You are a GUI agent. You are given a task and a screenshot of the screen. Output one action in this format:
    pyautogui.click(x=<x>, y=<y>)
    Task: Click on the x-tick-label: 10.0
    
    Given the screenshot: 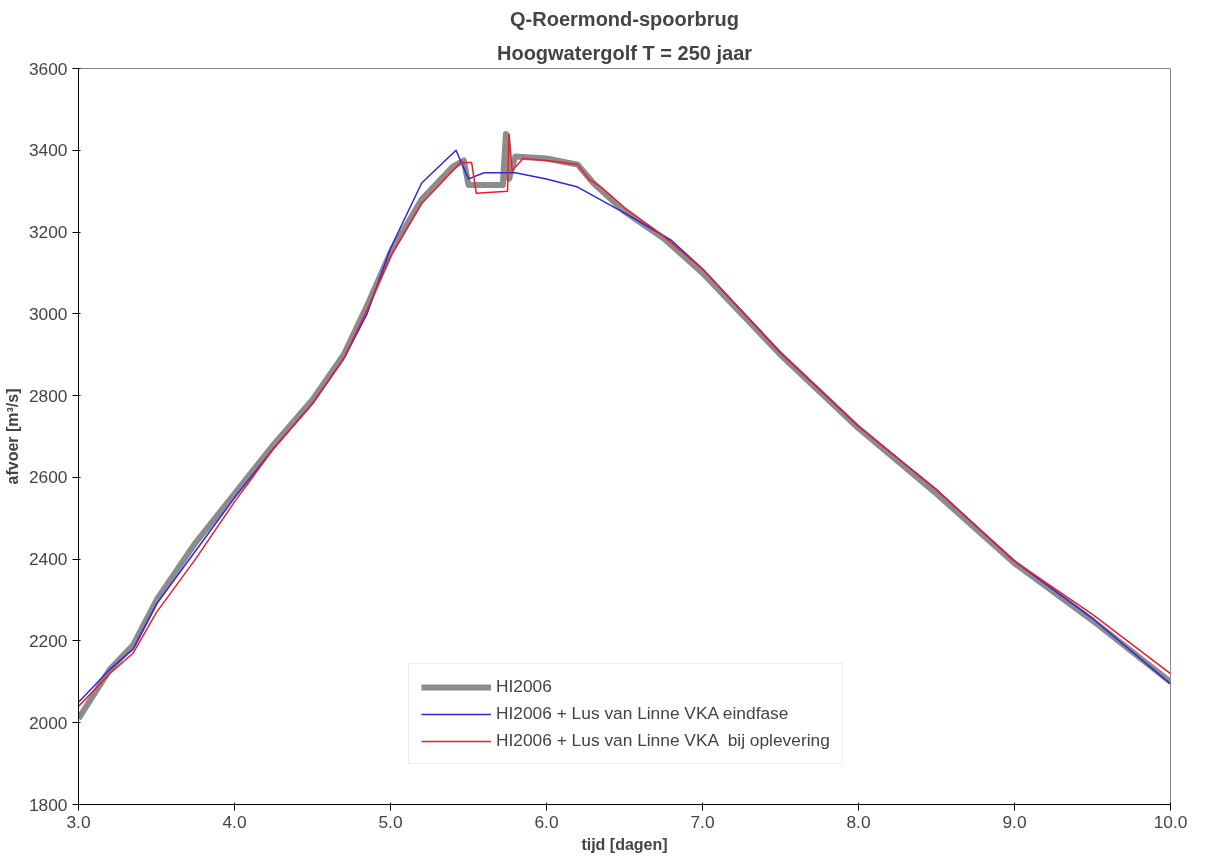 What is the action you would take?
    pyautogui.click(x=1170, y=821)
    